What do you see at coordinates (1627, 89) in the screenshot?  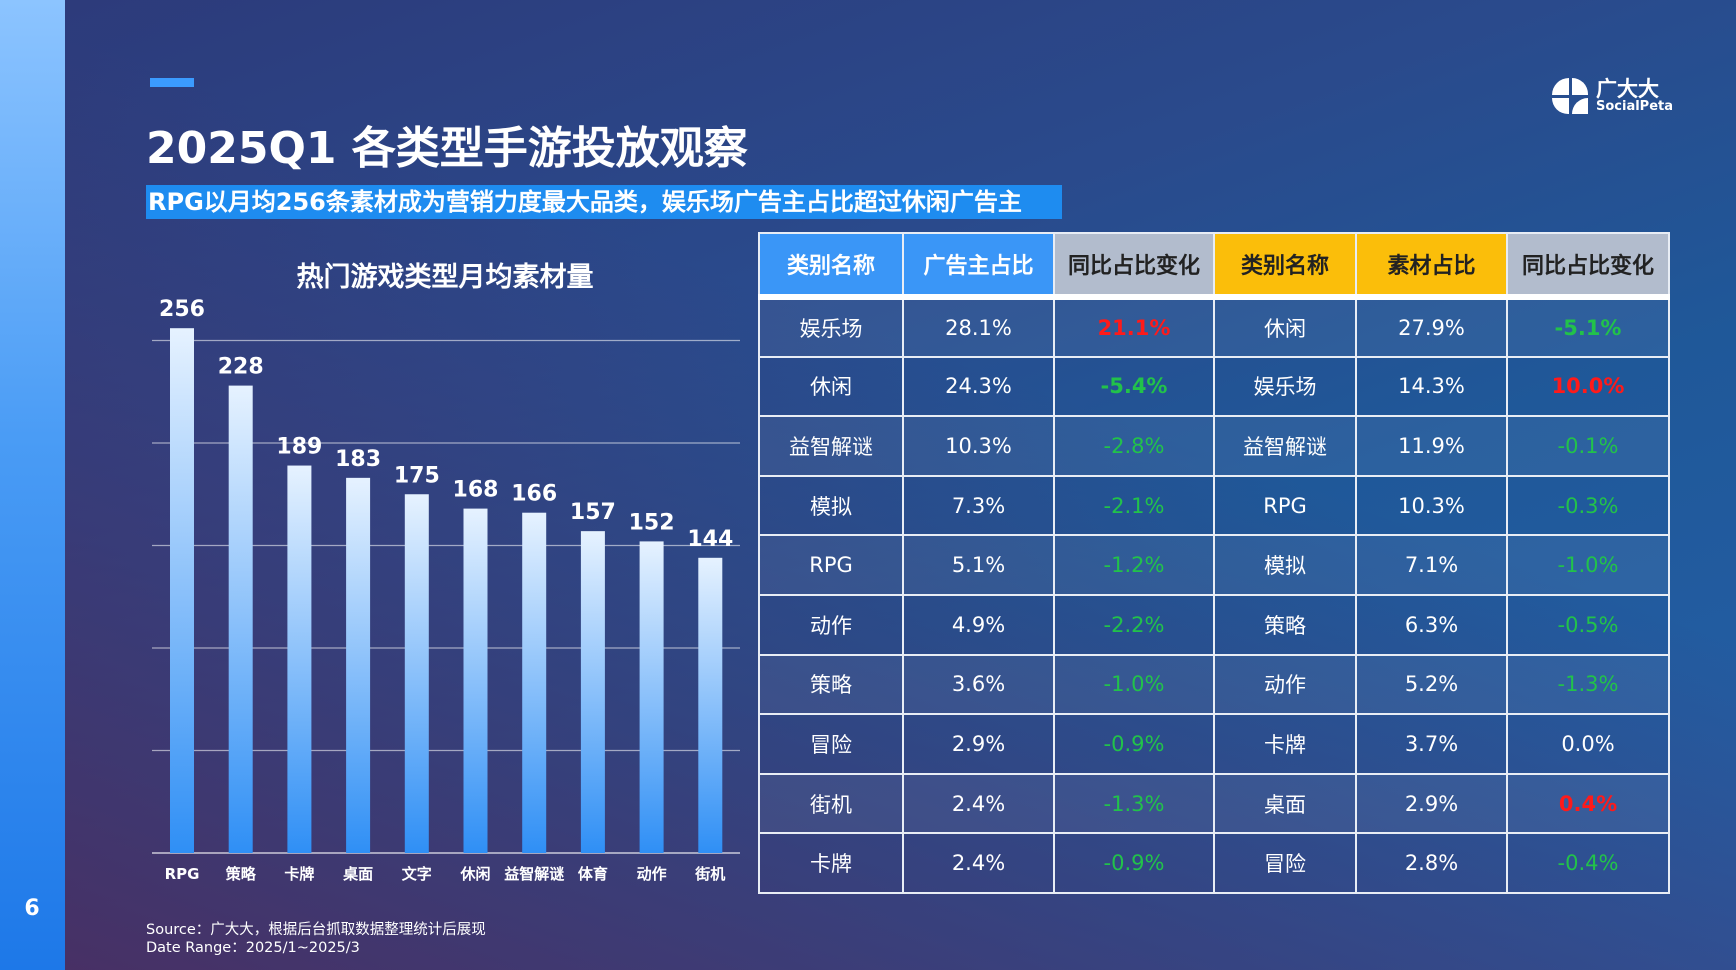 I see `logo-cn: 广大大` at bounding box center [1627, 89].